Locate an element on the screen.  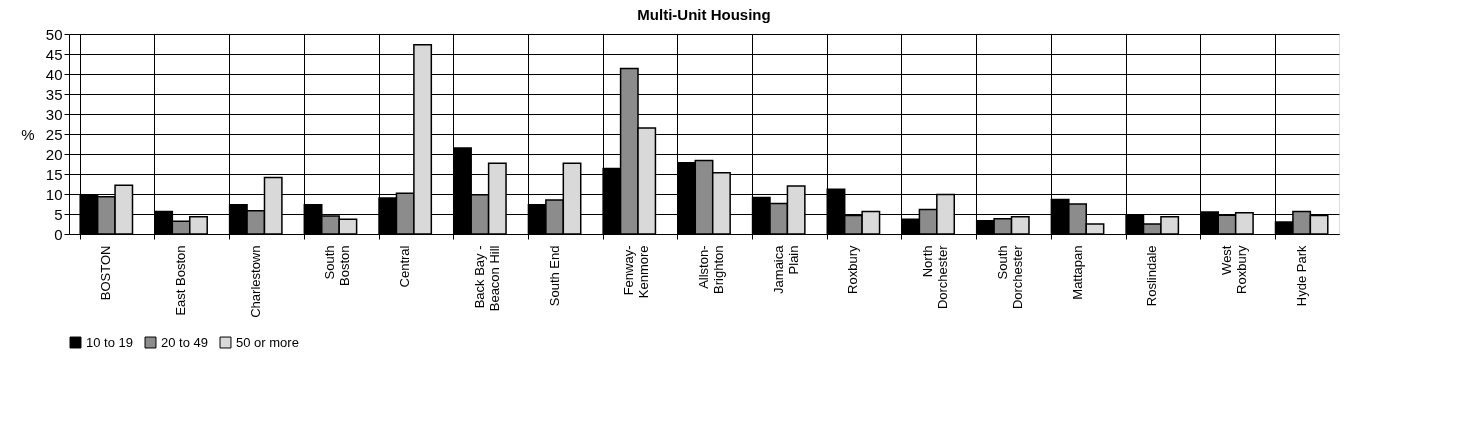
y-tick-label: 30 is located at coordinates (54, 114).